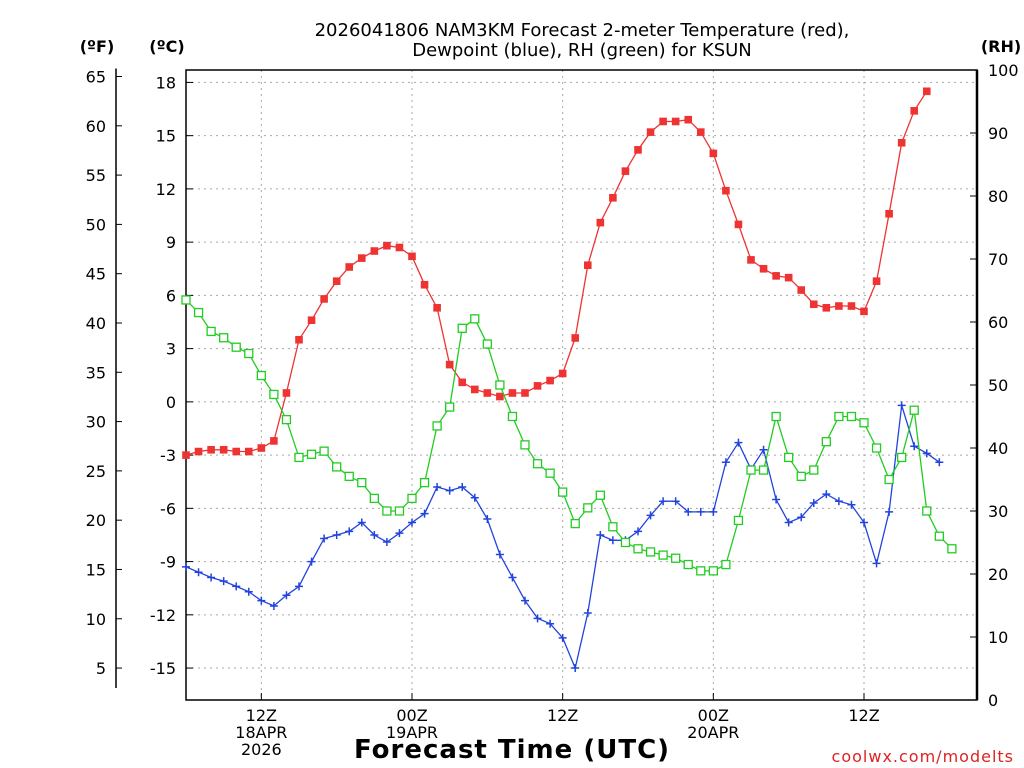 This screenshot has width=1024, height=768. What do you see at coordinates (96, 175) in the screenshot?
I see `fahrenheit-tick-label: 55` at bounding box center [96, 175].